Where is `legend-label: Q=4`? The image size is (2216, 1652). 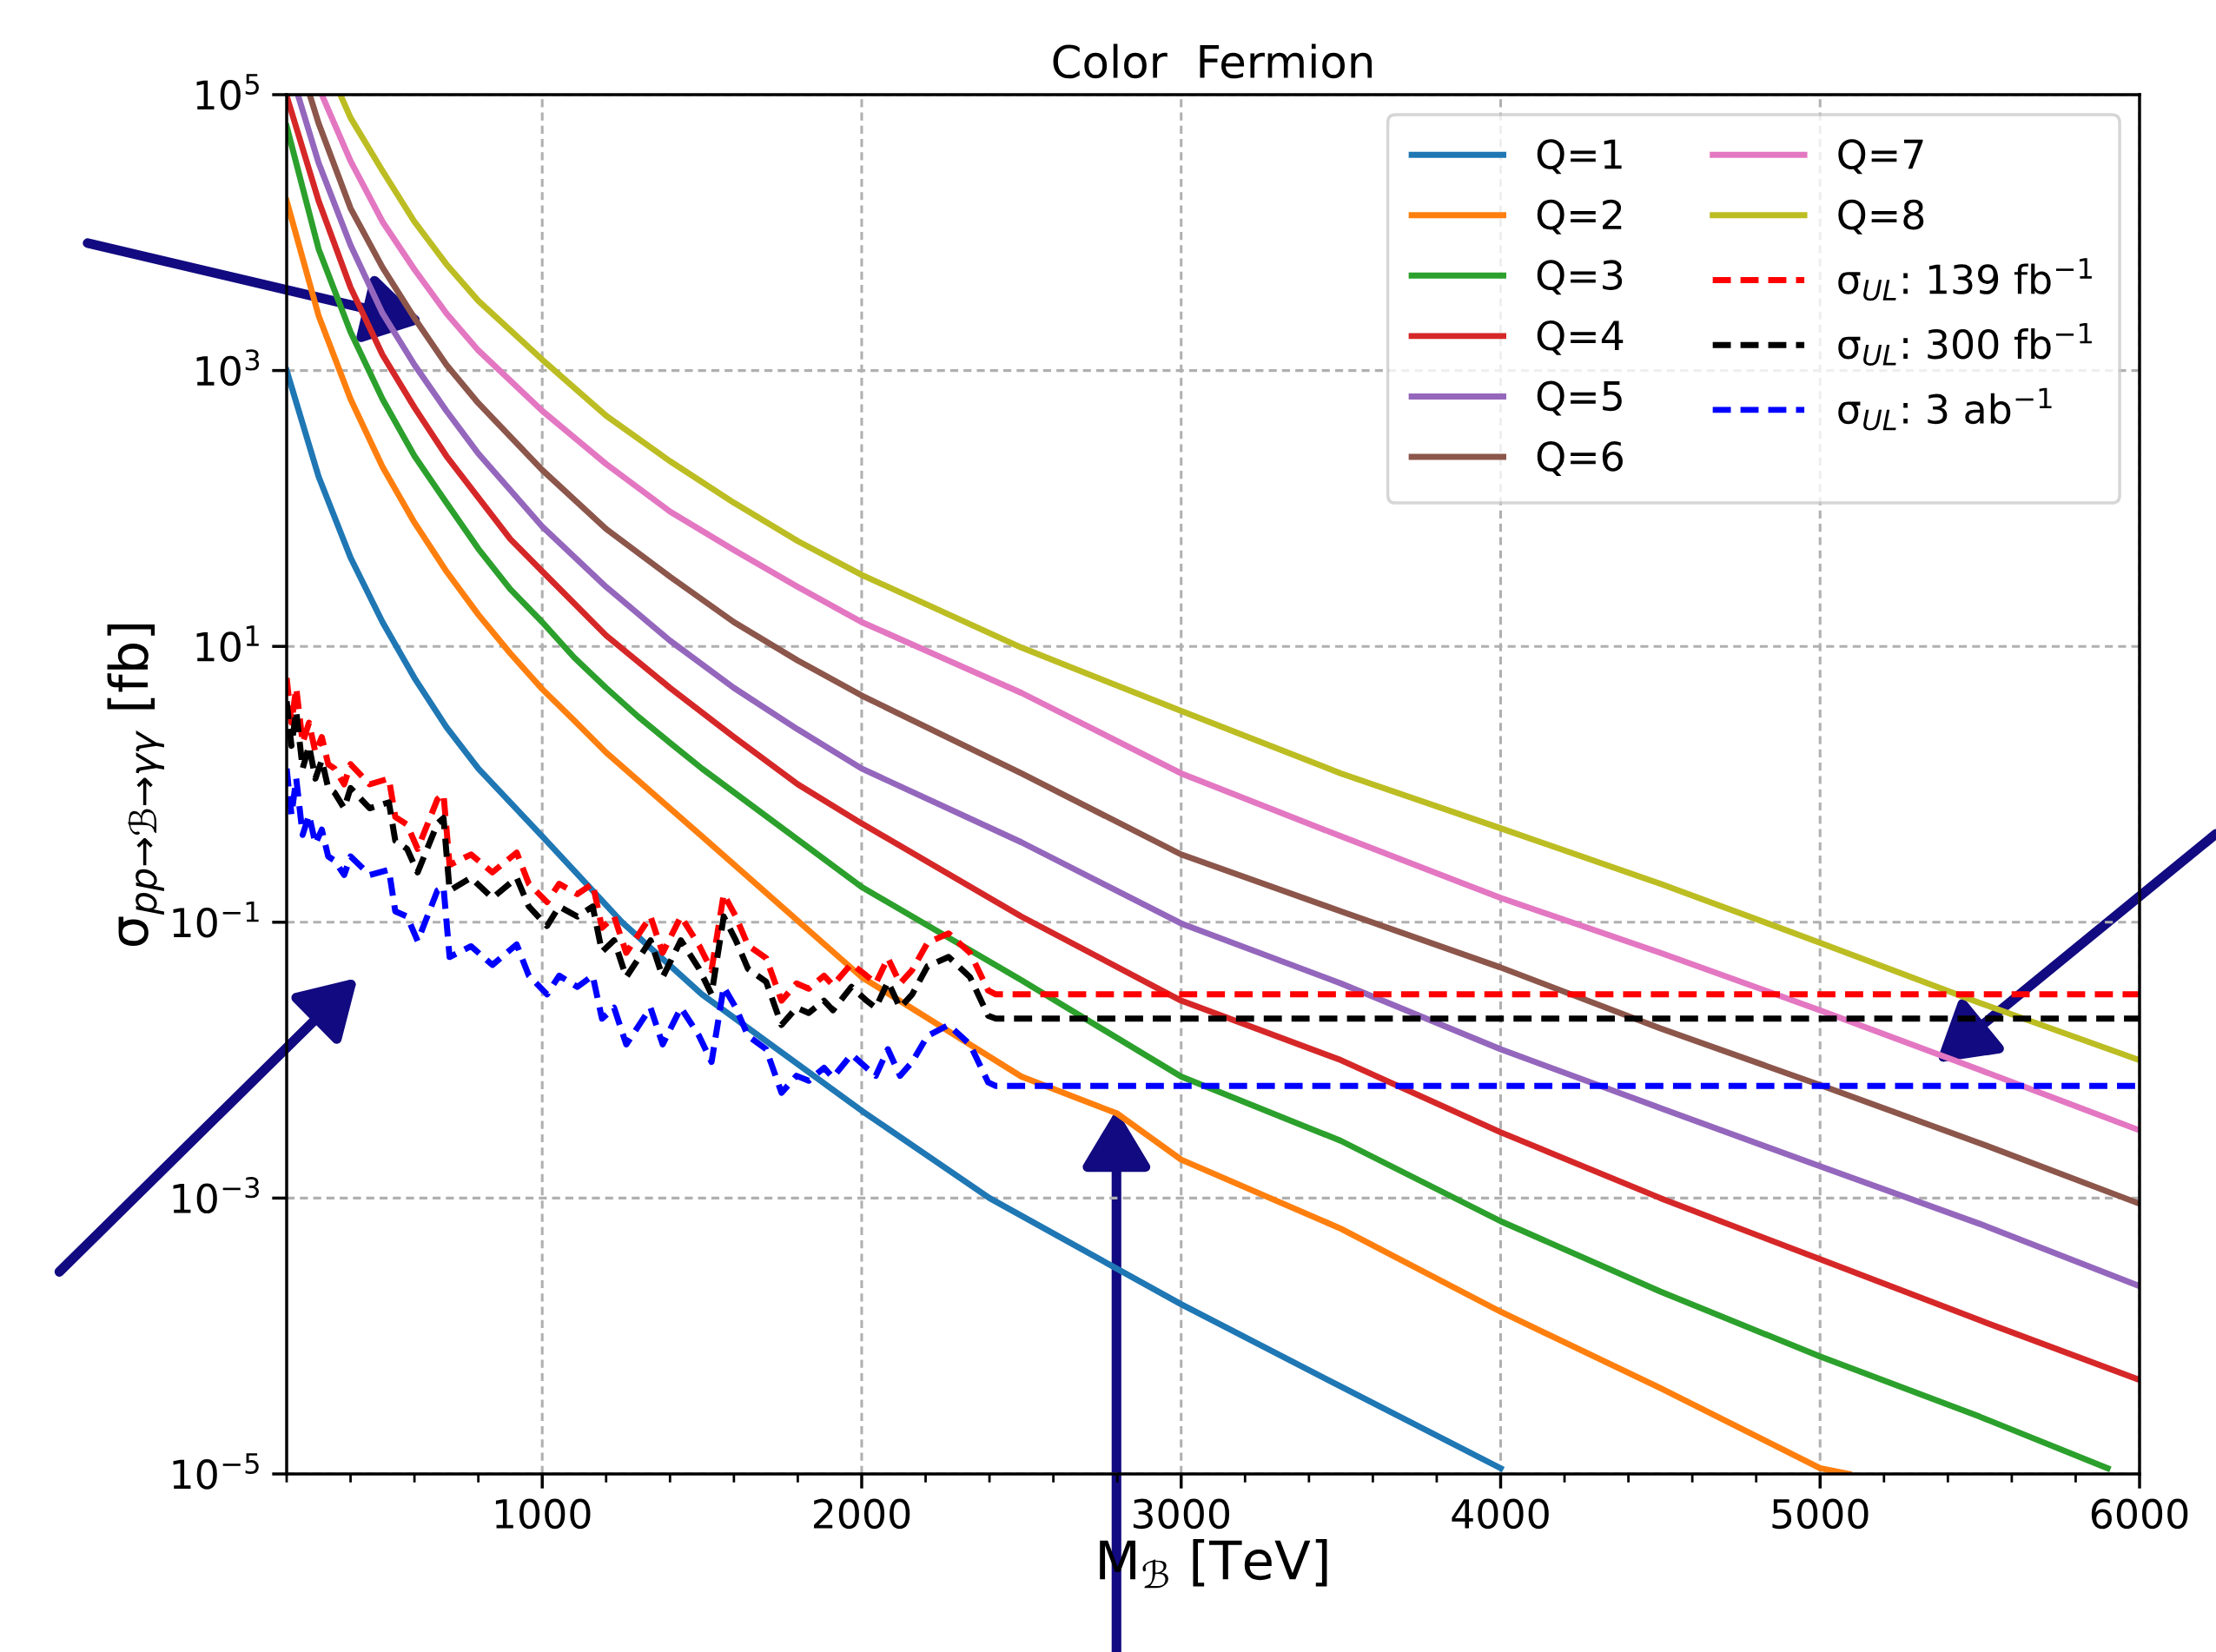 legend-label: Q=4 is located at coordinates (1580, 337).